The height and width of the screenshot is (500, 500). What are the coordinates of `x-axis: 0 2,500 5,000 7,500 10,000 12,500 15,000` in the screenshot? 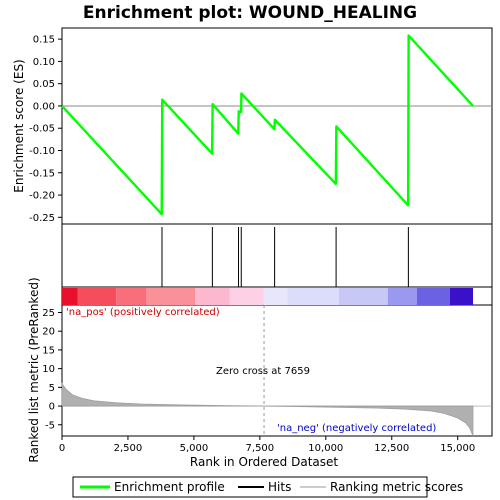 It's located at (267, 445).